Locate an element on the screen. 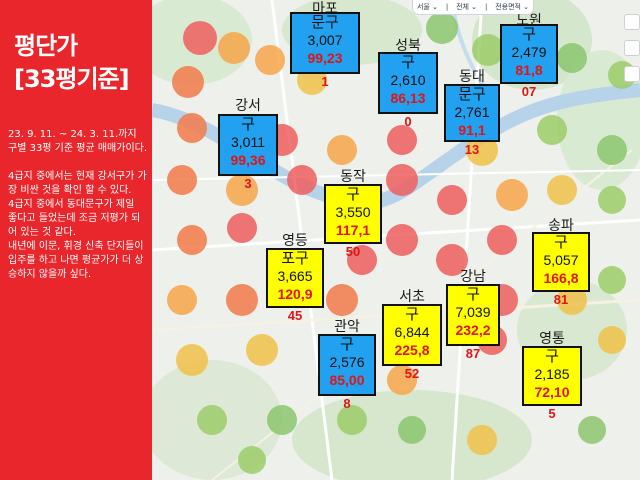 This screenshot has height=480, width=640. district-dongdaemun: 동대 문구 2,761 91,1 13 is located at coordinates (472, 112).